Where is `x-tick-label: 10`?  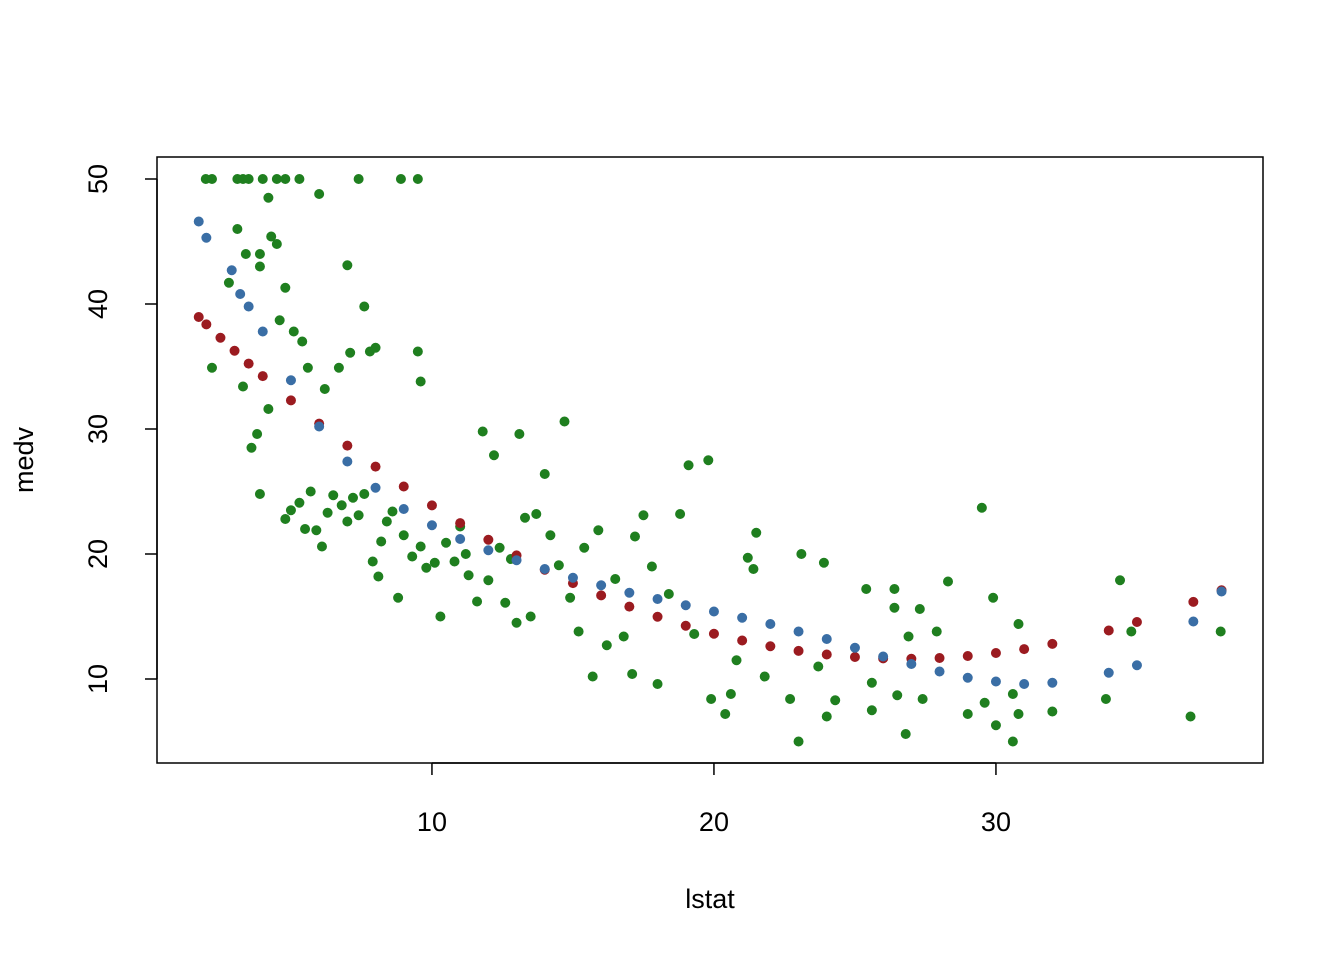
x-tick-label: 10 is located at coordinates (432, 822).